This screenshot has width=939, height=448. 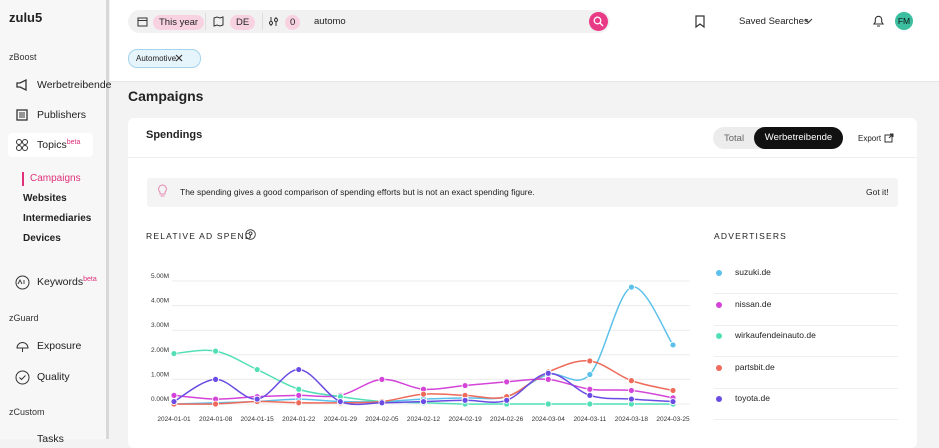 What do you see at coordinates (160, 301) in the screenshot?
I see `y-tick-label: 4.00M` at bounding box center [160, 301].